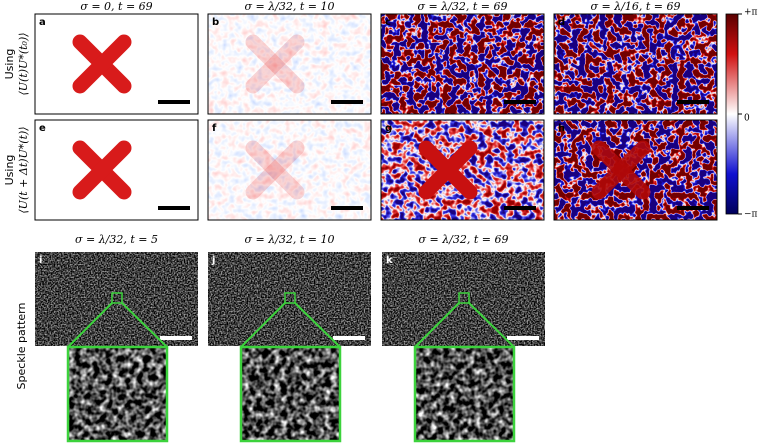  Describe the element at coordinates (116, 239) in the screenshot. I see `speckle-title: σ = λ/32, t = 5` at that location.